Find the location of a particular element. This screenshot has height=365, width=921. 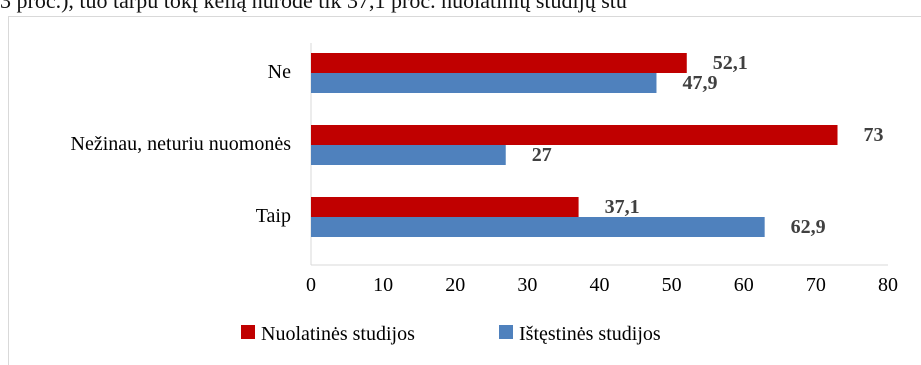

data-label: 52,1 is located at coordinates (730, 63).